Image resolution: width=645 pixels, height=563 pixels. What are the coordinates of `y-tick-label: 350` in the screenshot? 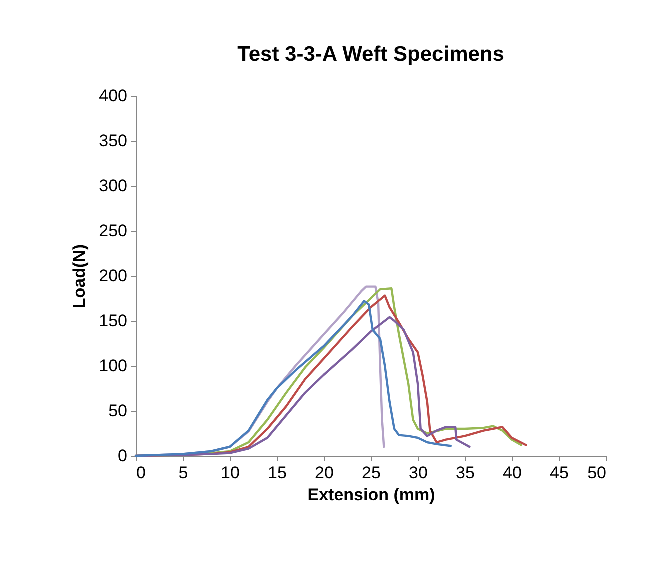 It's located at (113, 141).